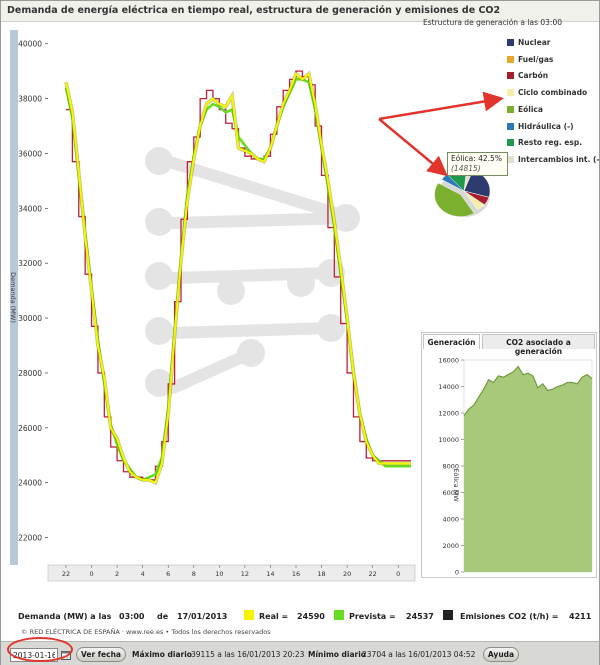 Image resolution: width=600 pixels, height=665 pixels. Describe the element at coordinates (163, 616) in the screenshot. I see `status-de-label: de` at that location.